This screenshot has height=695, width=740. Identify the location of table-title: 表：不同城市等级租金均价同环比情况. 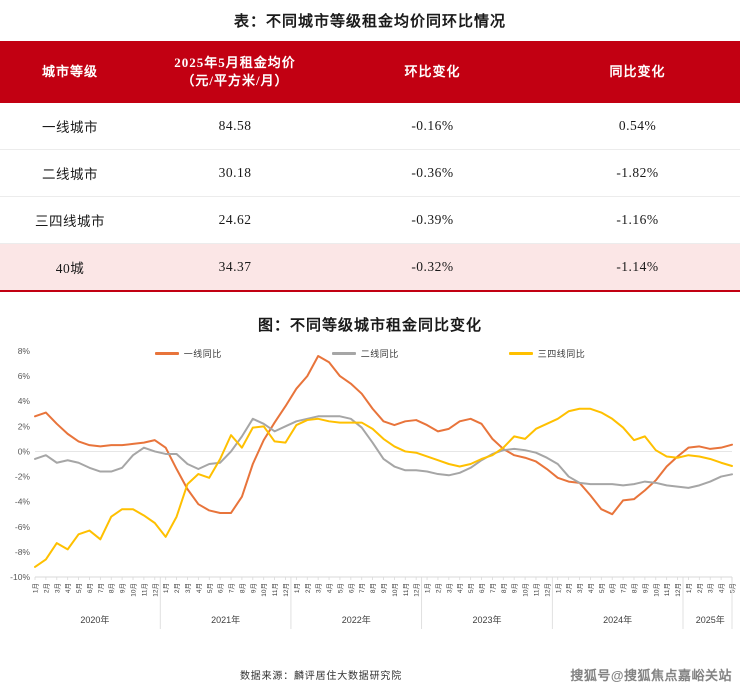
(369, 22).